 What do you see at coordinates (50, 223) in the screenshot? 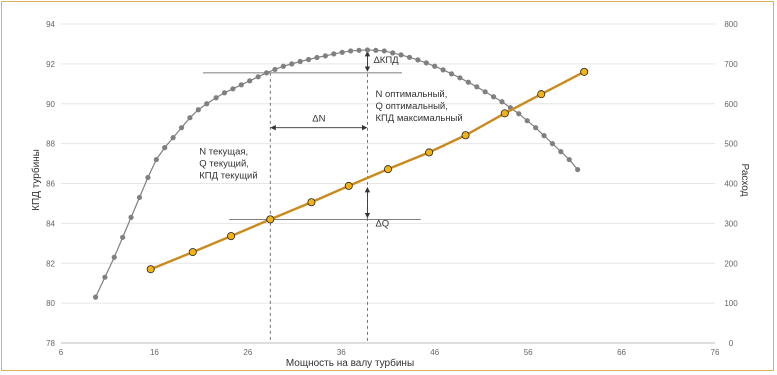
I see `y-left-tick-label: 84` at bounding box center [50, 223].